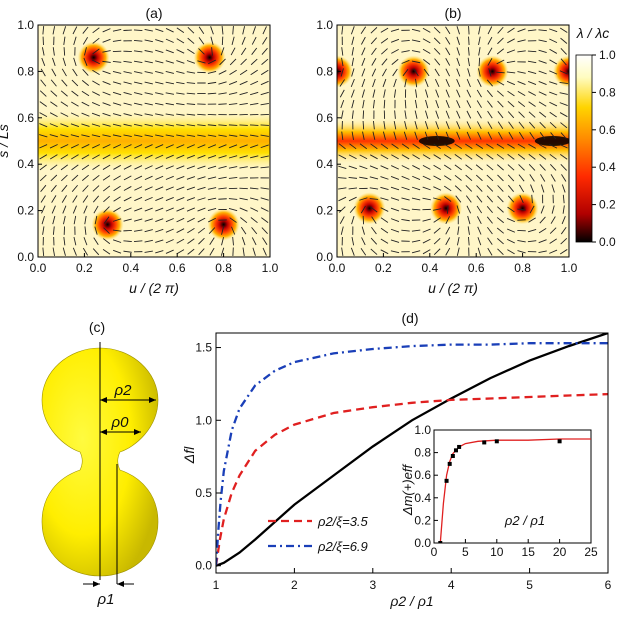 This screenshot has width=618, height=618. What do you see at coordinates (342, 546) in the screenshot?
I see `legend-label-2: ρ2/ξ=6.9` at bounding box center [342, 546].